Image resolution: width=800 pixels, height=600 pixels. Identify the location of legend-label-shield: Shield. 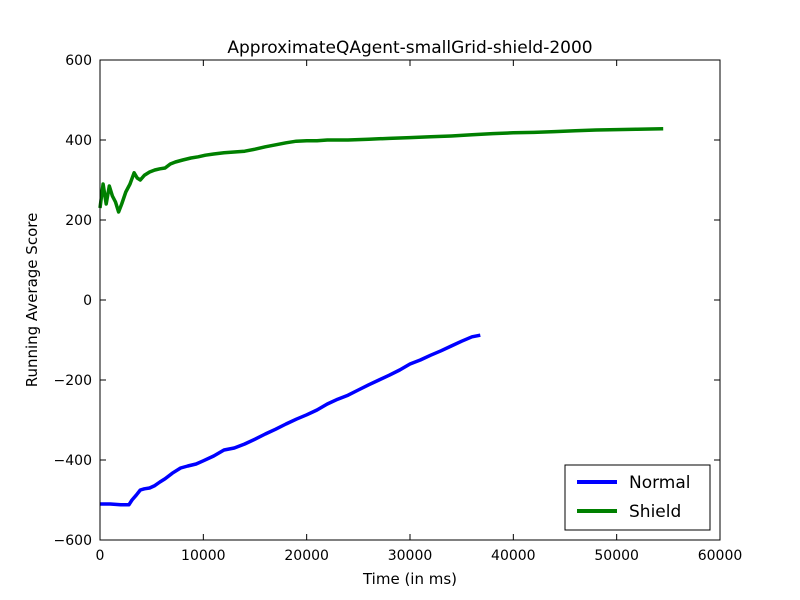
(655, 512).